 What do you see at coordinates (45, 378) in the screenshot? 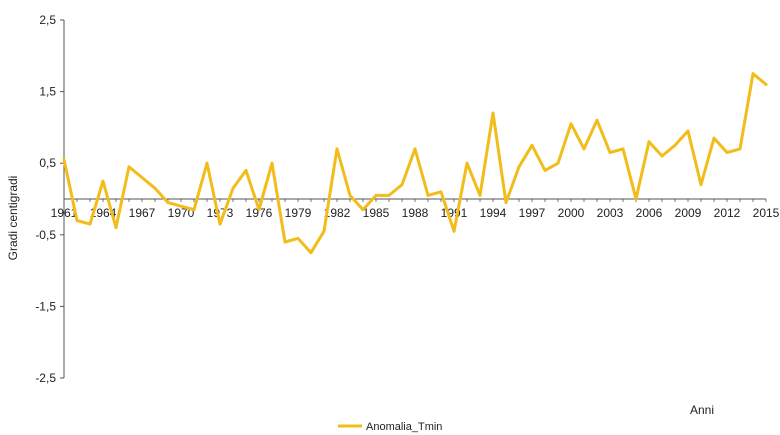
I see `y-tick-label: -2,5` at bounding box center [45, 378].